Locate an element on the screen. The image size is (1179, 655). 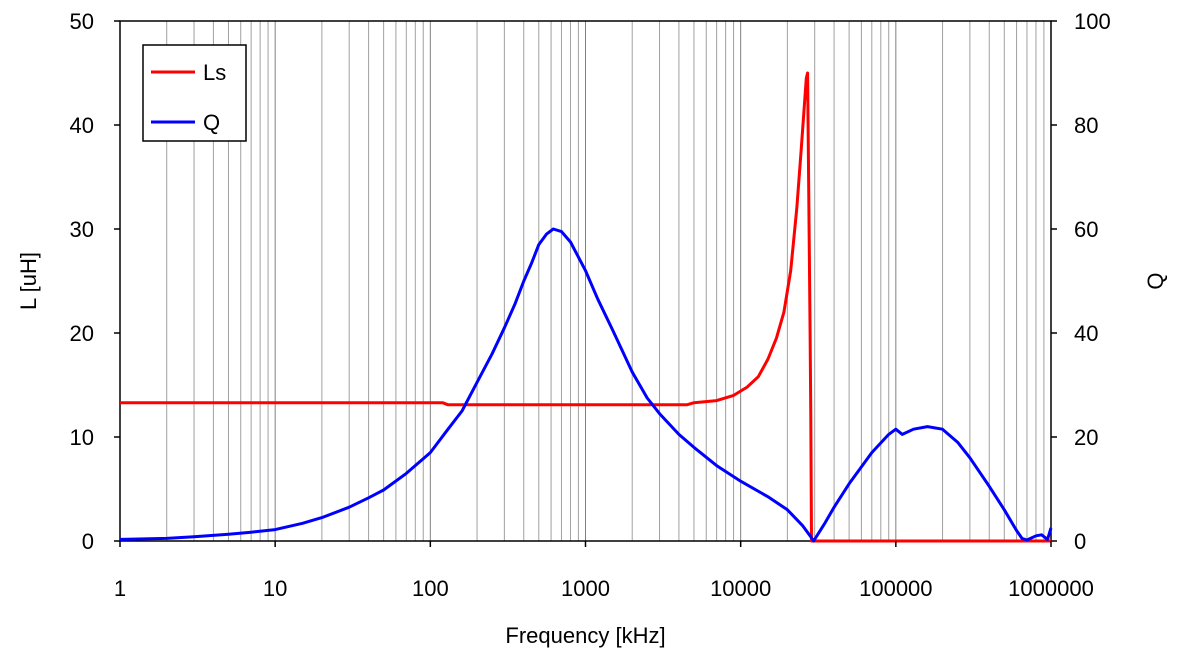
y2-axis-ticks: 0 20 40 60 80 100 is located at coordinates (1081, 281).